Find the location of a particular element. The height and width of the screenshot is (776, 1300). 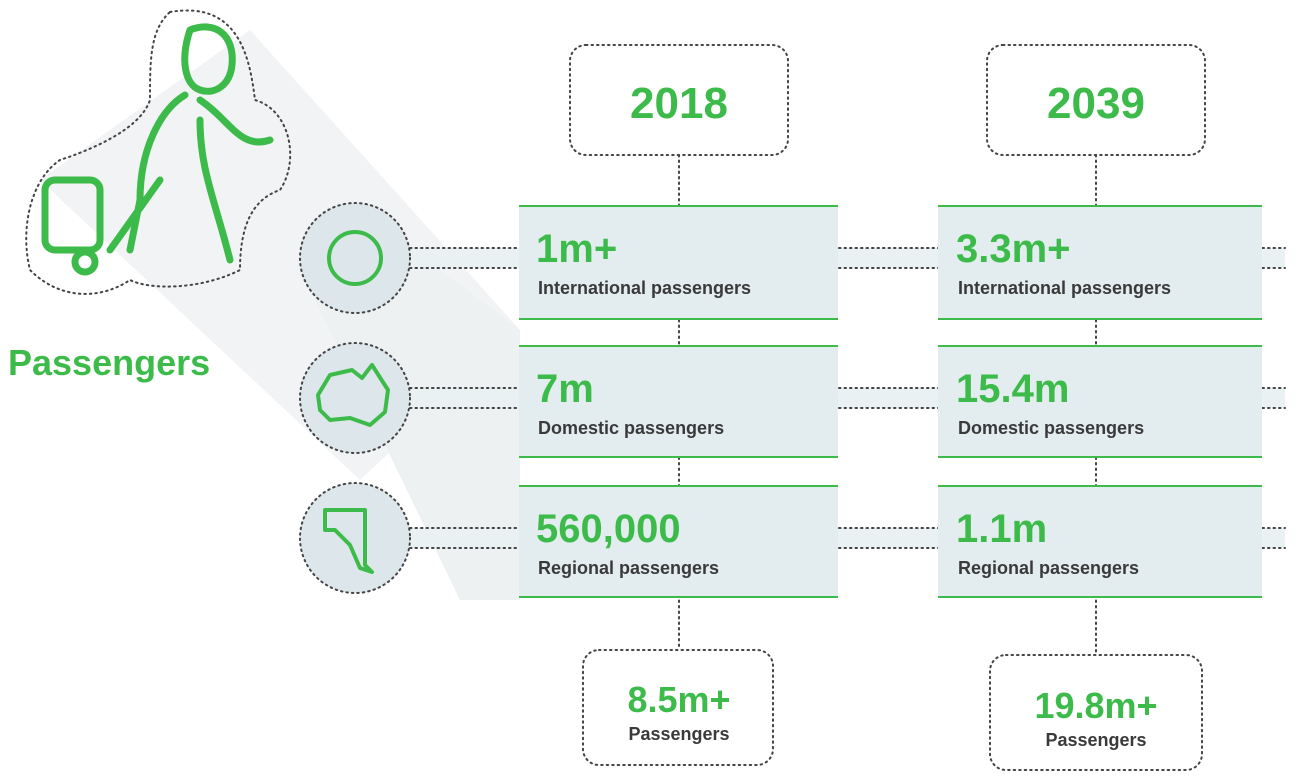

globe is located at coordinates (355, 258).